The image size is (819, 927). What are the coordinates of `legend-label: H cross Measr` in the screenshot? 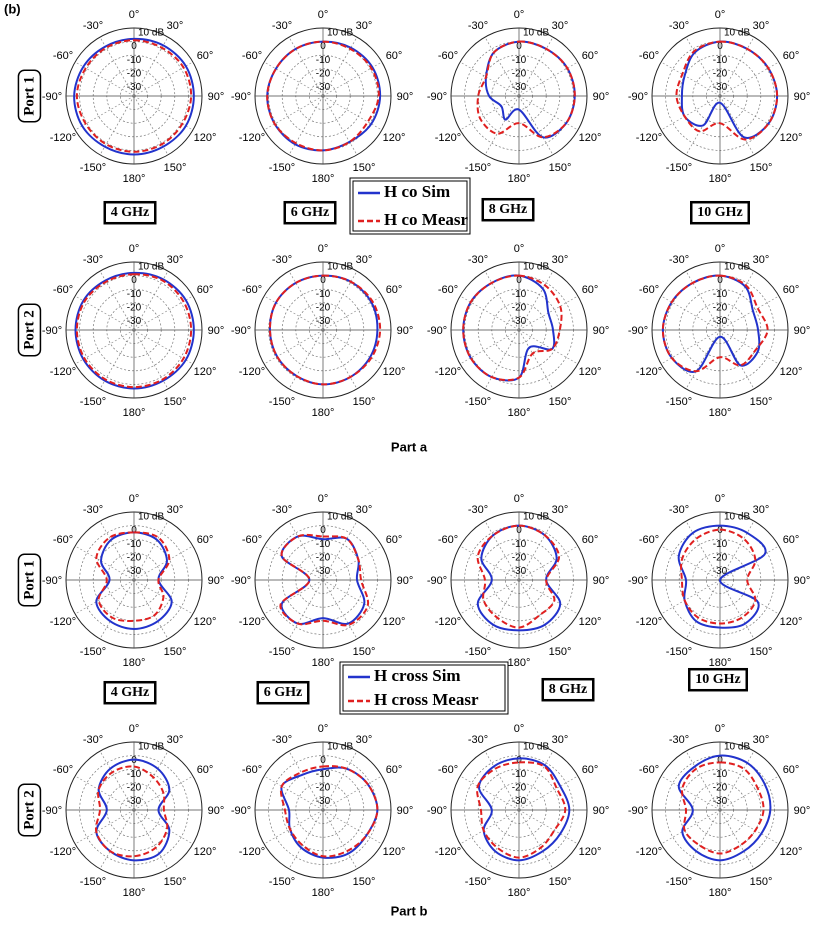 It's located at (426, 699).